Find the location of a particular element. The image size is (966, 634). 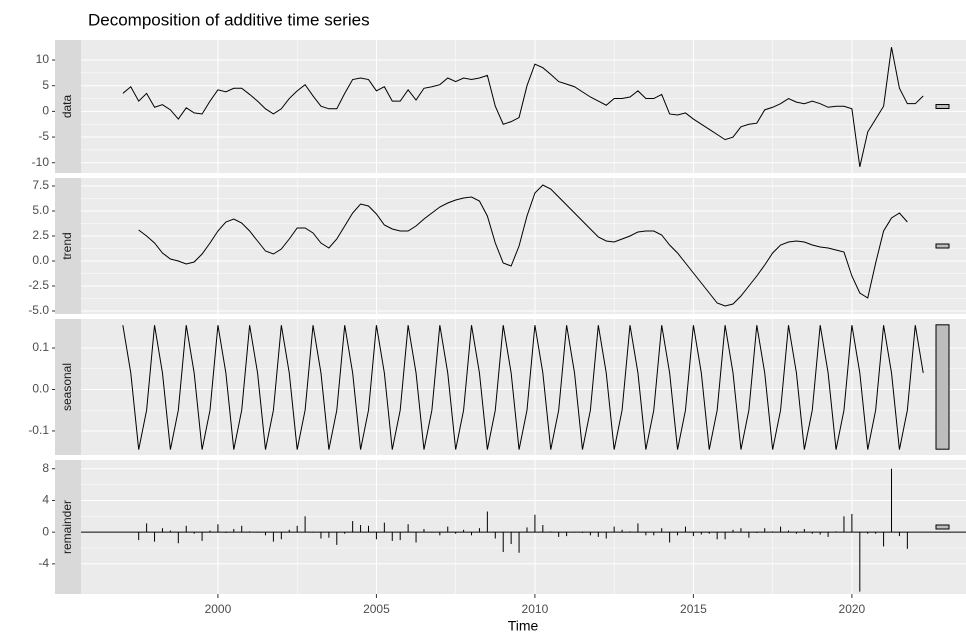

y-tick-label: 2.5 is located at coordinates (40, 235).